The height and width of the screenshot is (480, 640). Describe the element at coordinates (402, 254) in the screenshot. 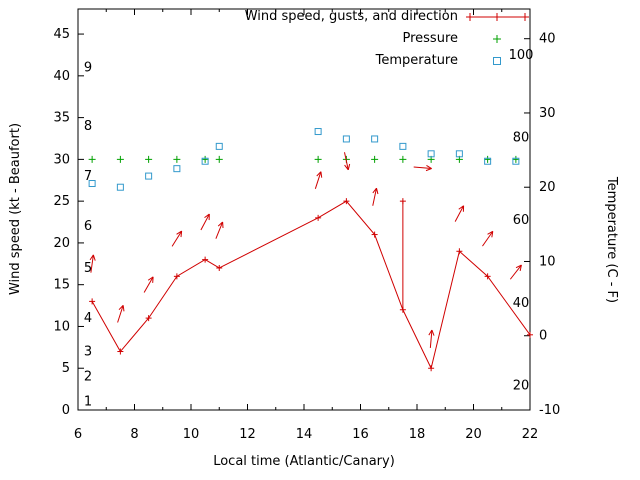

I see `gust-series` at that location.